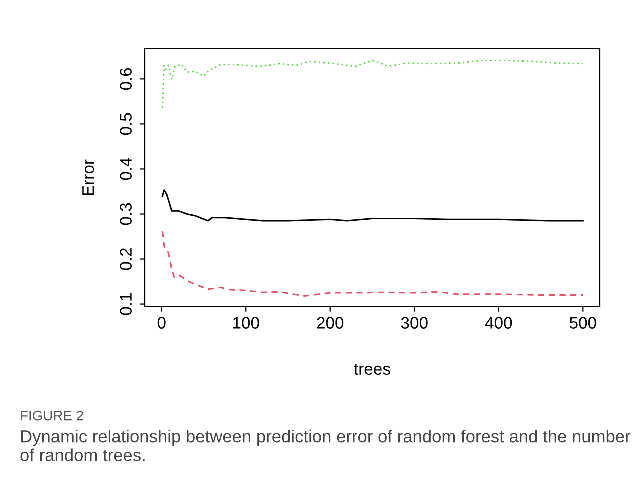  Describe the element at coordinates (330, 323) in the screenshot. I see `x-tick-label: 200` at that location.